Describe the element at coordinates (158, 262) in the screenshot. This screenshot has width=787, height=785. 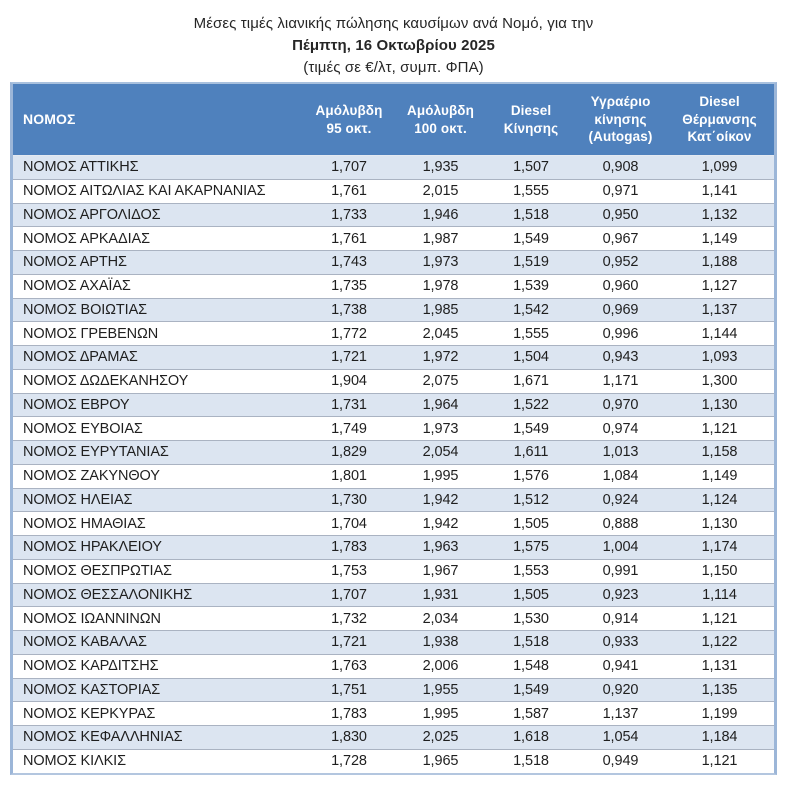
I see `prefecture-name: ΝΟΜΟΣ ΑΡΤΗΣ` at that location.